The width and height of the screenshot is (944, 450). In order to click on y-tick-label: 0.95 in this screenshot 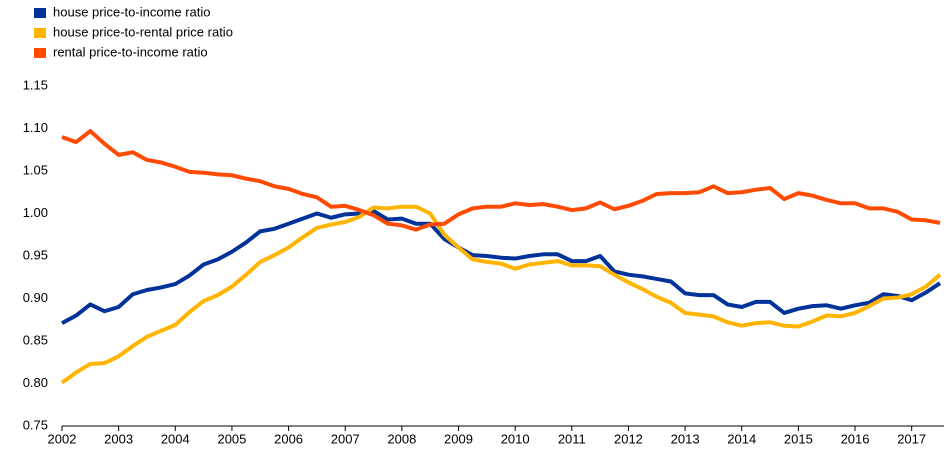, I will do `click(35, 254)`.